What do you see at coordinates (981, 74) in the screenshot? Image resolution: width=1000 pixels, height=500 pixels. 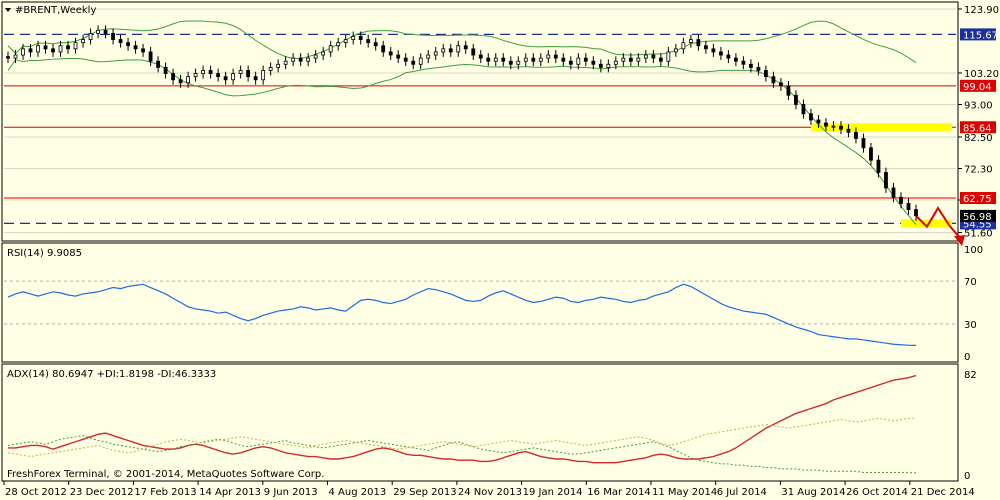 I see `price-tick-label-1: 103.20` at bounding box center [981, 74].